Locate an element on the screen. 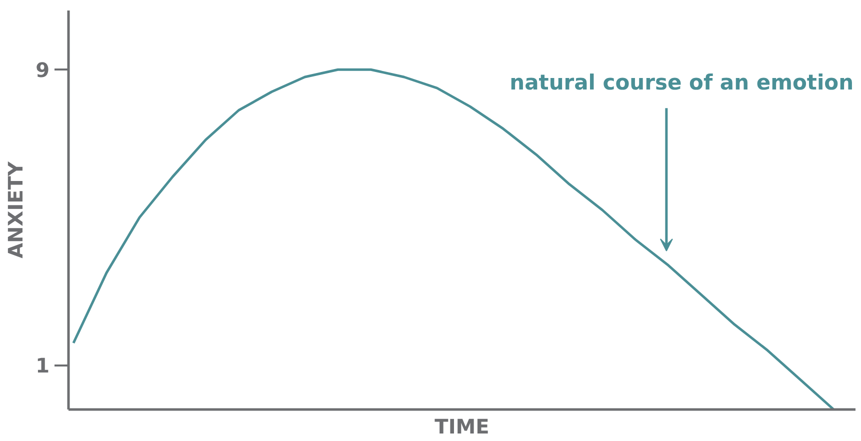 This screenshot has height=441, width=861. annotation: natural course of an emotion is located at coordinates (682, 82).